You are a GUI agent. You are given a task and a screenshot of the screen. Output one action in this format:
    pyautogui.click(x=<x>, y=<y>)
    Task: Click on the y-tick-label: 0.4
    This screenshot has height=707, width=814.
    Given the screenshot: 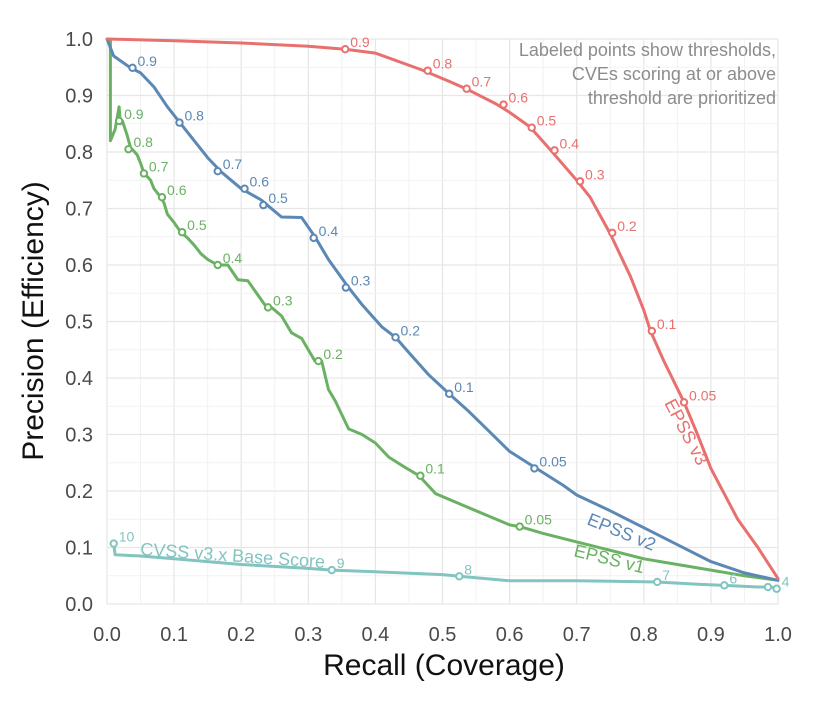 What is the action you would take?
    pyautogui.click(x=79, y=379)
    